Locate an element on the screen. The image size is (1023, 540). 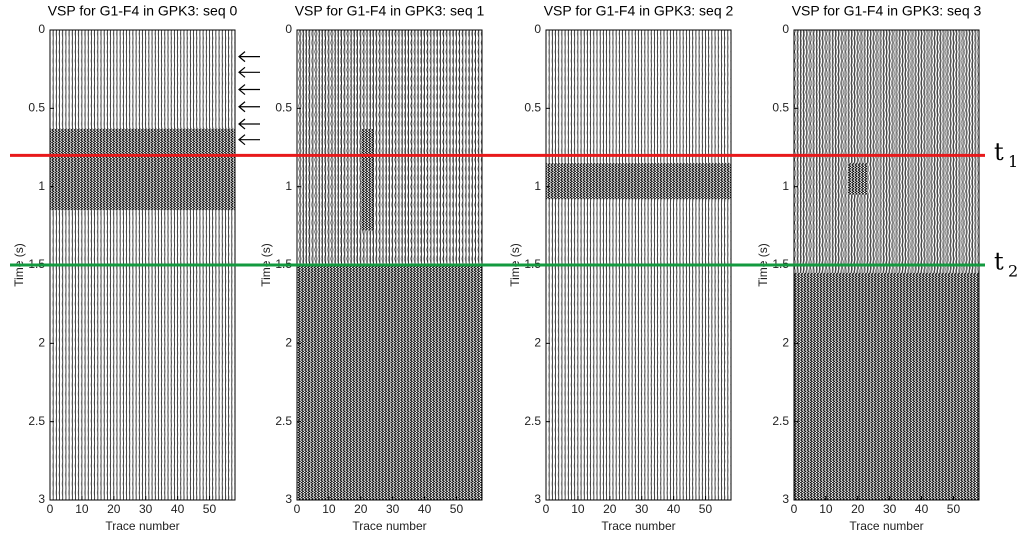
panel-title: VSP for G1-F4 in GPK3: seq 0 is located at coordinates (143, 11).